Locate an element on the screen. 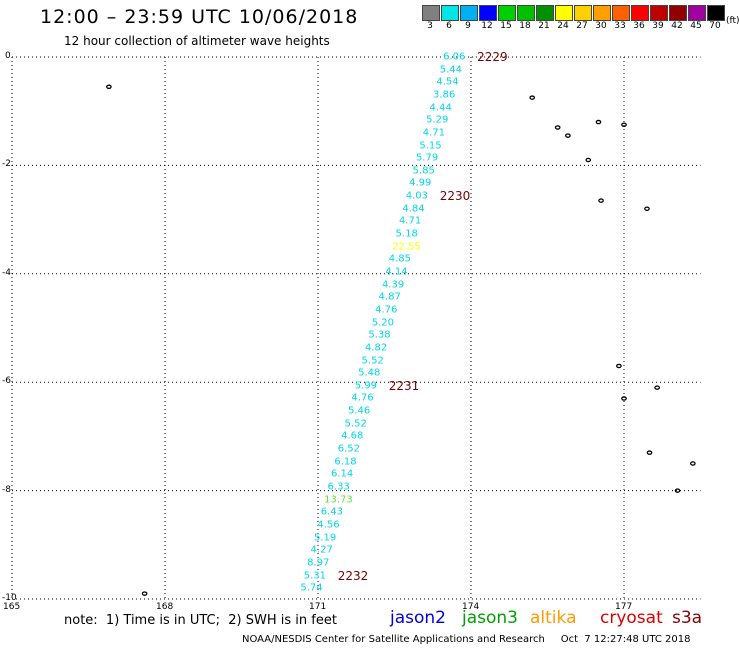 This screenshot has height=650, width=740. longitude-tick-label: 171 is located at coordinates (318, 607).